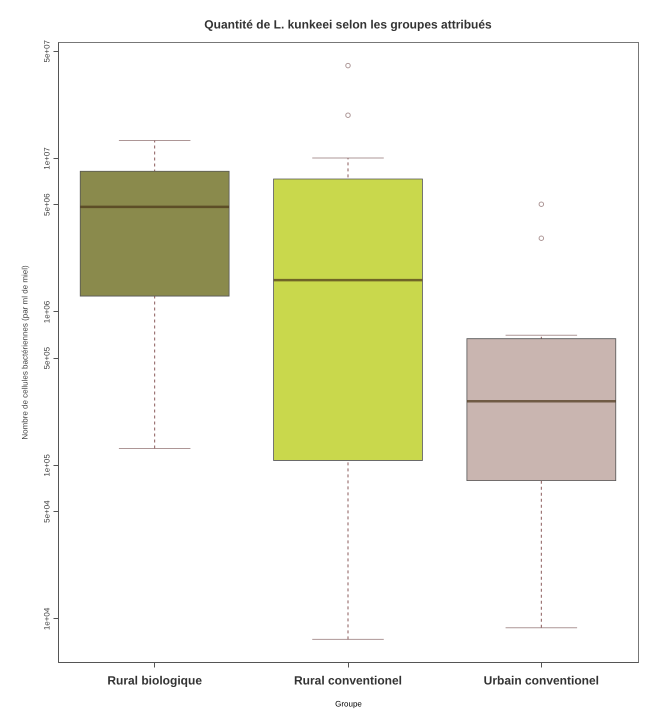  What do you see at coordinates (47, 465) in the screenshot?
I see `y-tick-label: 1e+05` at bounding box center [47, 465].